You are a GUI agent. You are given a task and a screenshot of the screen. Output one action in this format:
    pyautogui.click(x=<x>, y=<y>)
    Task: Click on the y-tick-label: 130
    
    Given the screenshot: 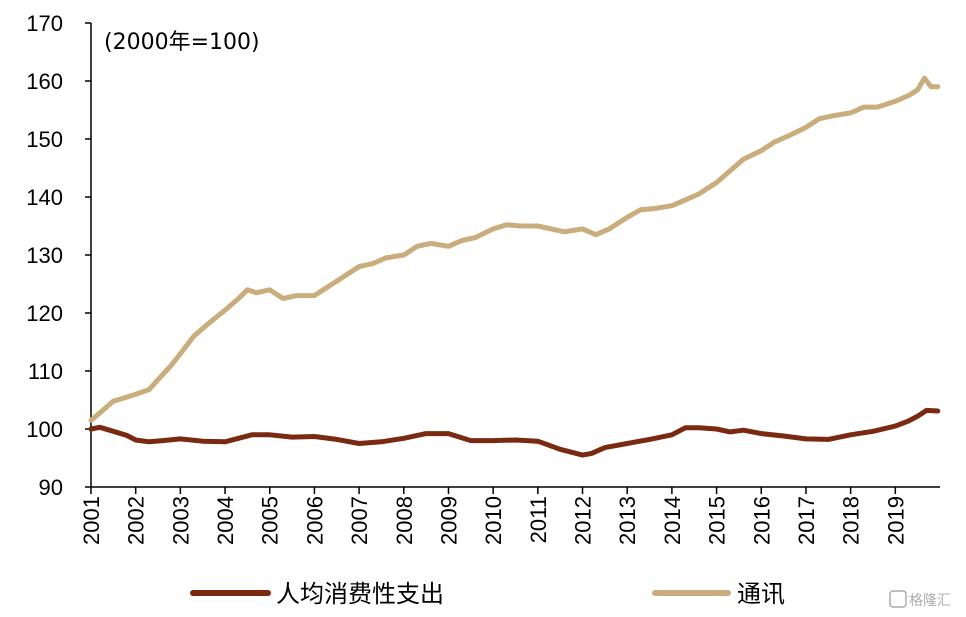 What is the action you would take?
    pyautogui.click(x=44, y=255)
    